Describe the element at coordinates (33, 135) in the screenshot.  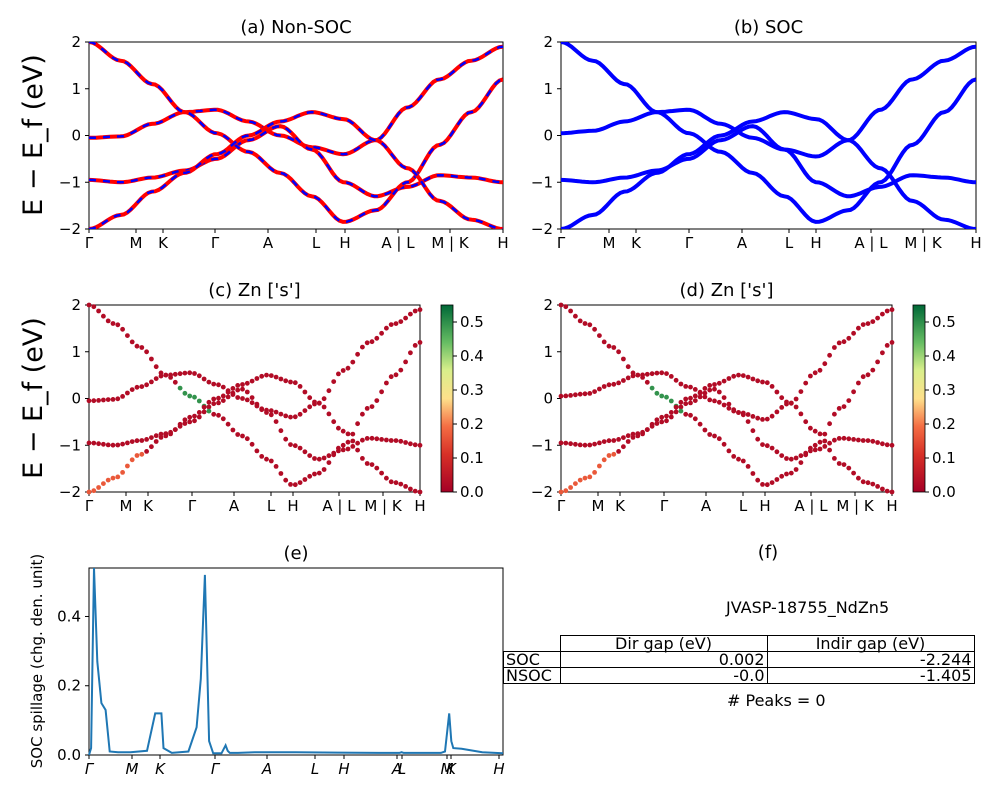
I see `y-axis-label: E − E_f (eV)` at that location.